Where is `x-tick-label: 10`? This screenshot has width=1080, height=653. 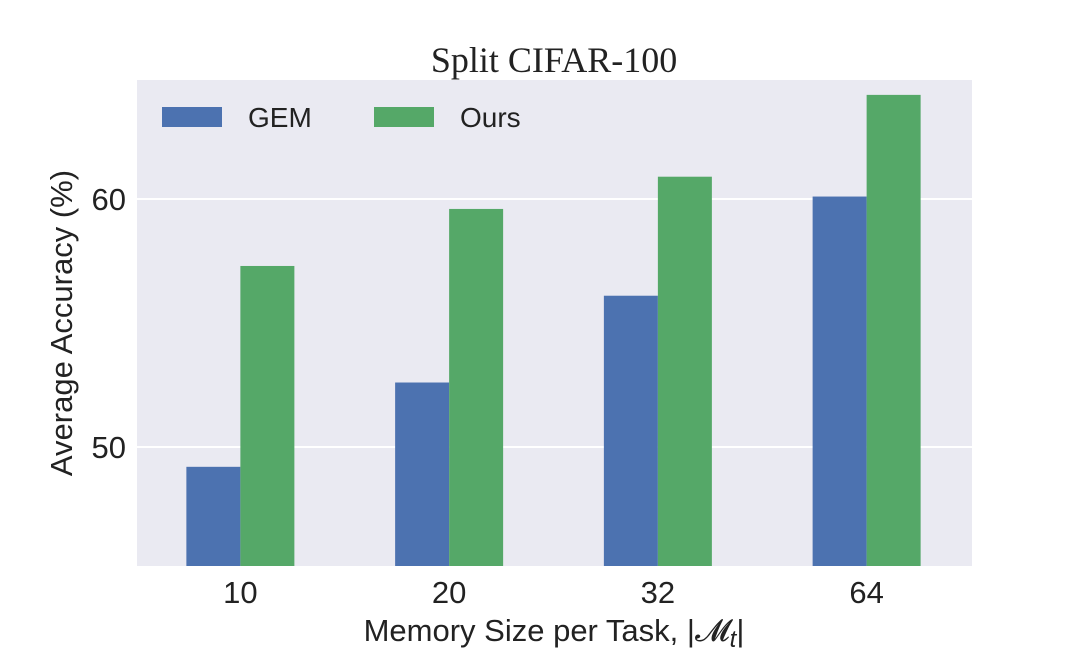
x-tick-label: 10 is located at coordinates (240, 592).